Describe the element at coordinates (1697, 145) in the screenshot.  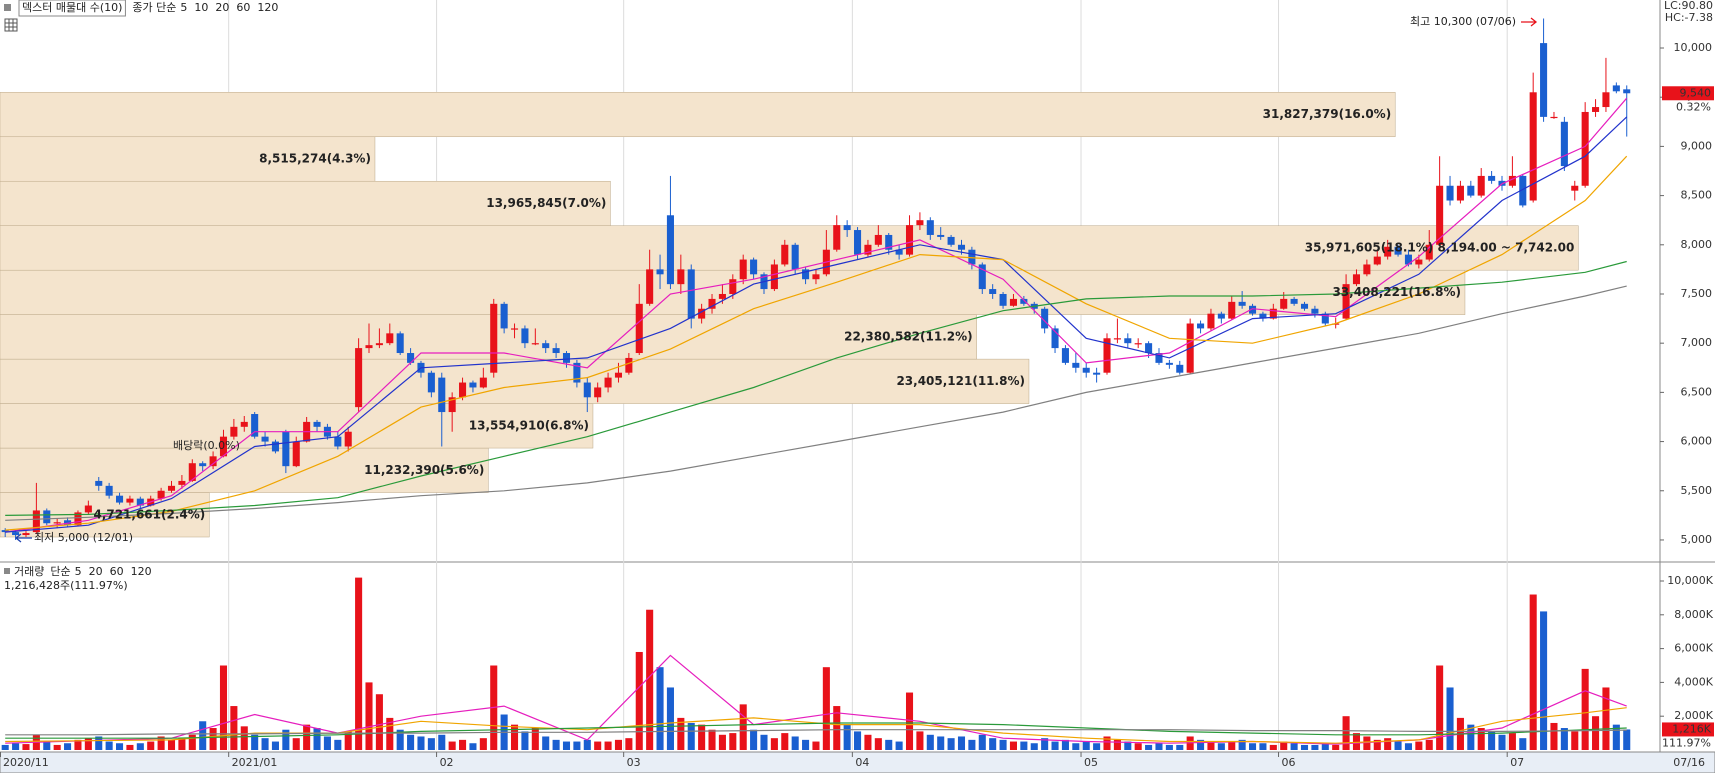
I see `y-tick-label: 9,000` at that location.